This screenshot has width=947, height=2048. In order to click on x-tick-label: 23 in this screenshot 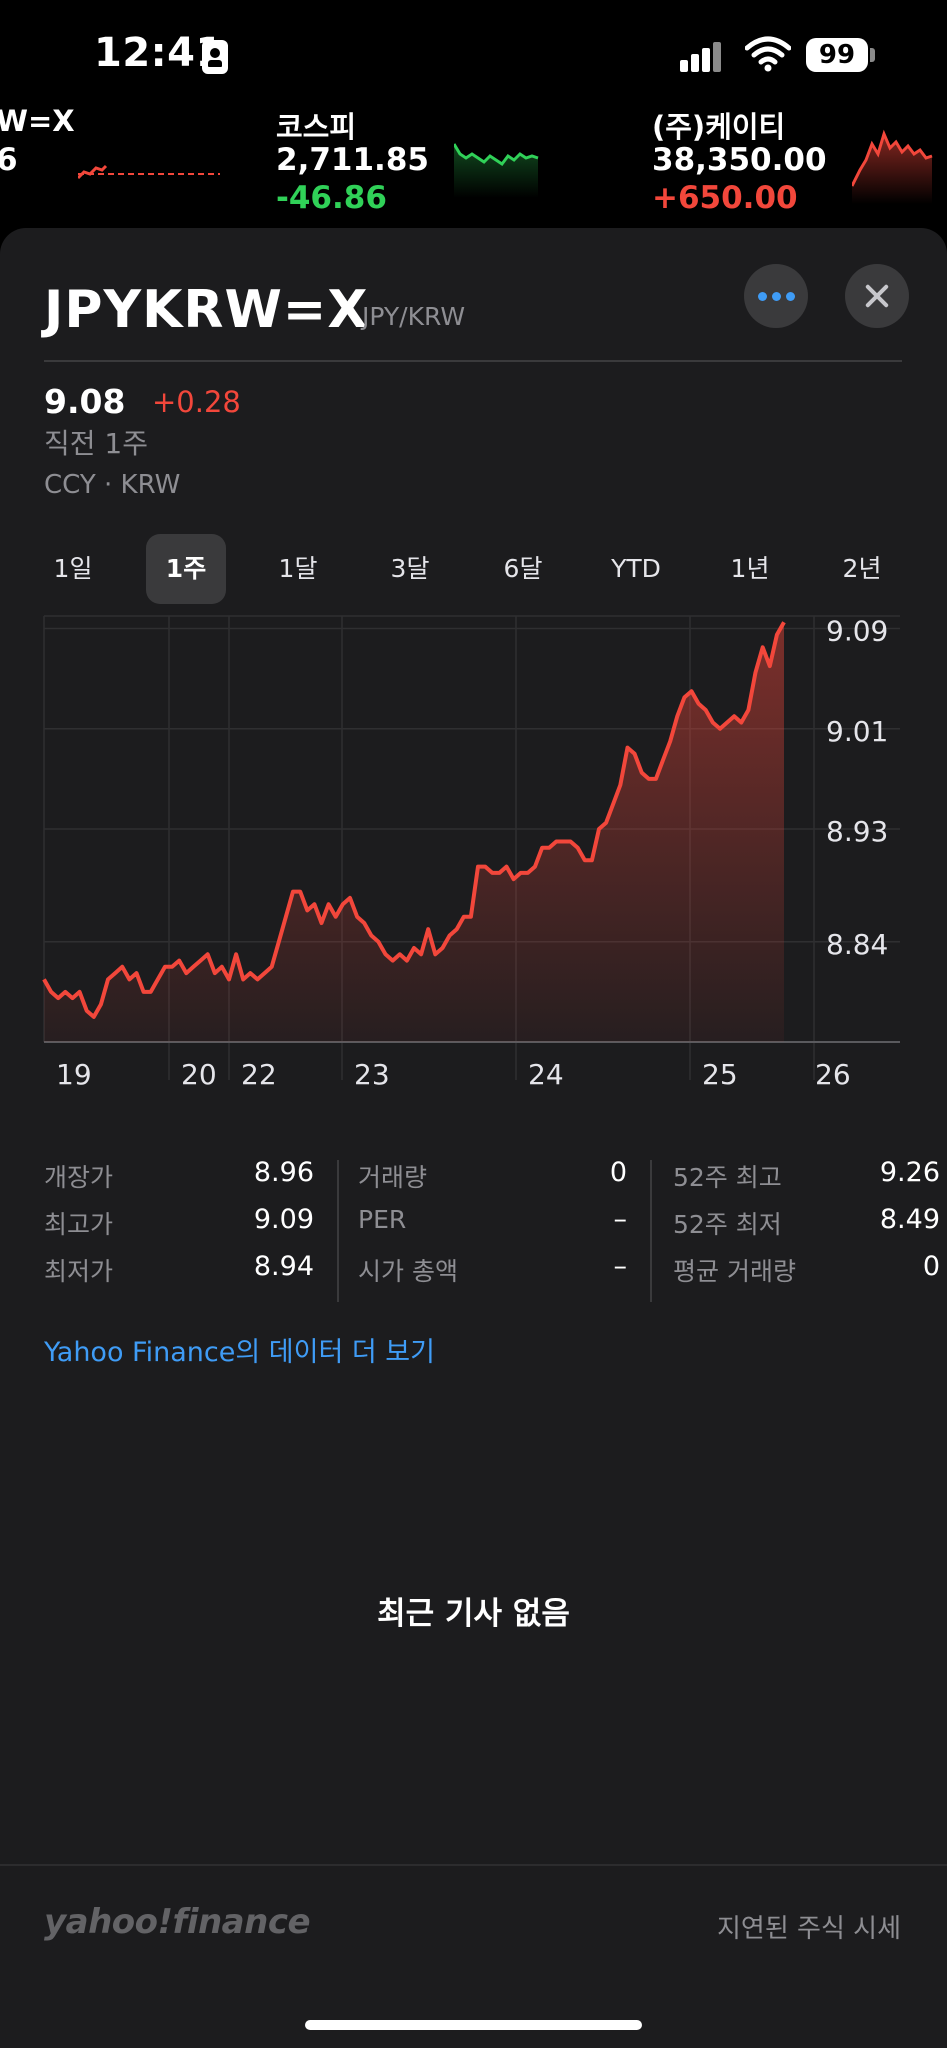, I will do `click(372, 1074)`.